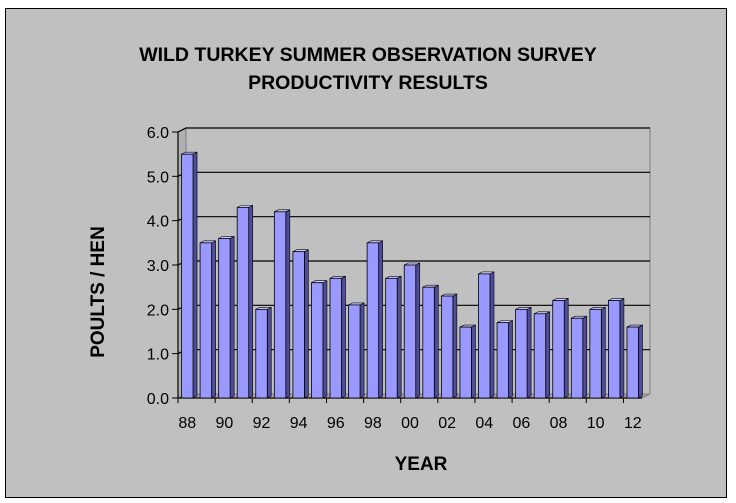 This screenshot has width=736, height=503. What do you see at coordinates (262, 423) in the screenshot?
I see `x-tick-label: 92` at bounding box center [262, 423].